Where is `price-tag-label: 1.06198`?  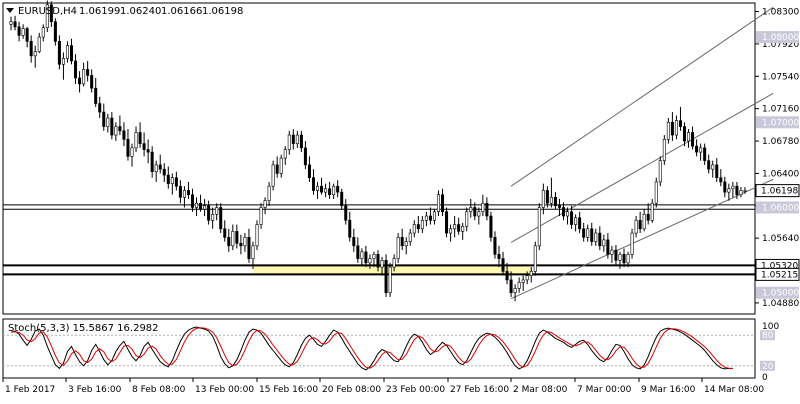 price-tag-label: 1.06198 is located at coordinates (779, 192).